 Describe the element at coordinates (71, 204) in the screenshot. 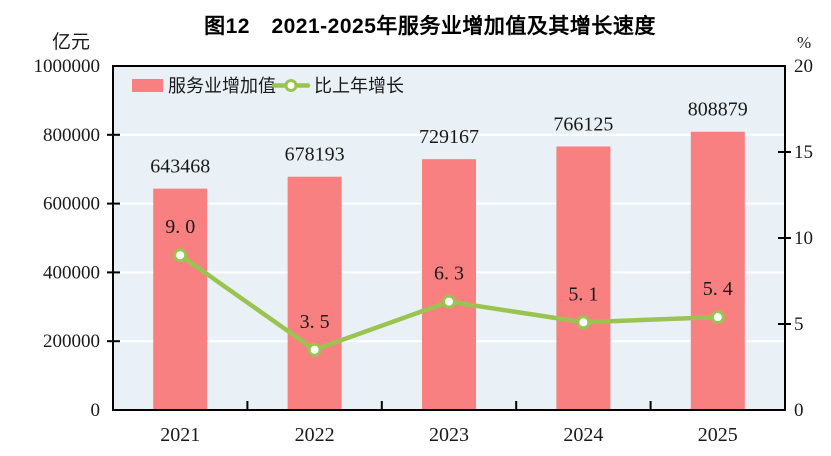

I see `left-axis-label: 600000` at that location.